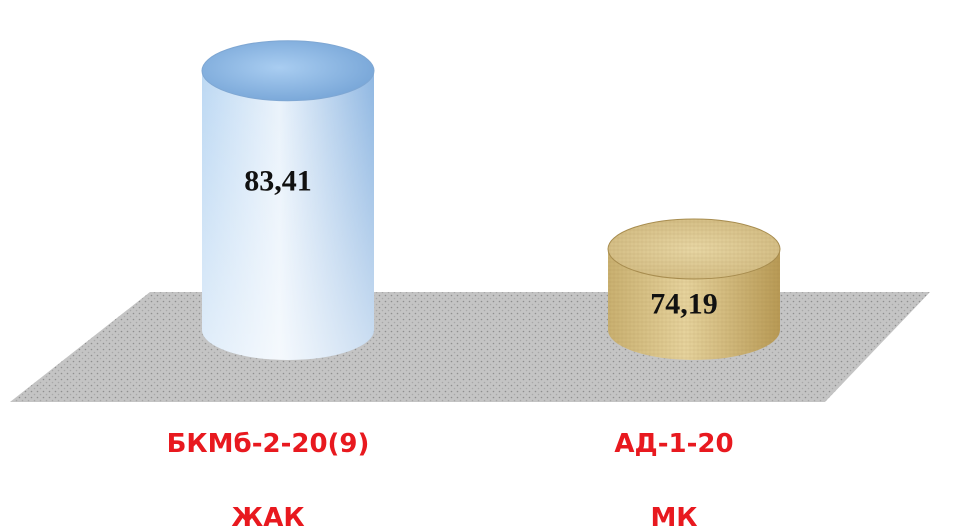 Image resolution: width=961 pixels, height=531 pixels. Describe the element at coordinates (268, 444) in the screenshot. I see `category-label-1: БКМб-2-20(9)` at that location.